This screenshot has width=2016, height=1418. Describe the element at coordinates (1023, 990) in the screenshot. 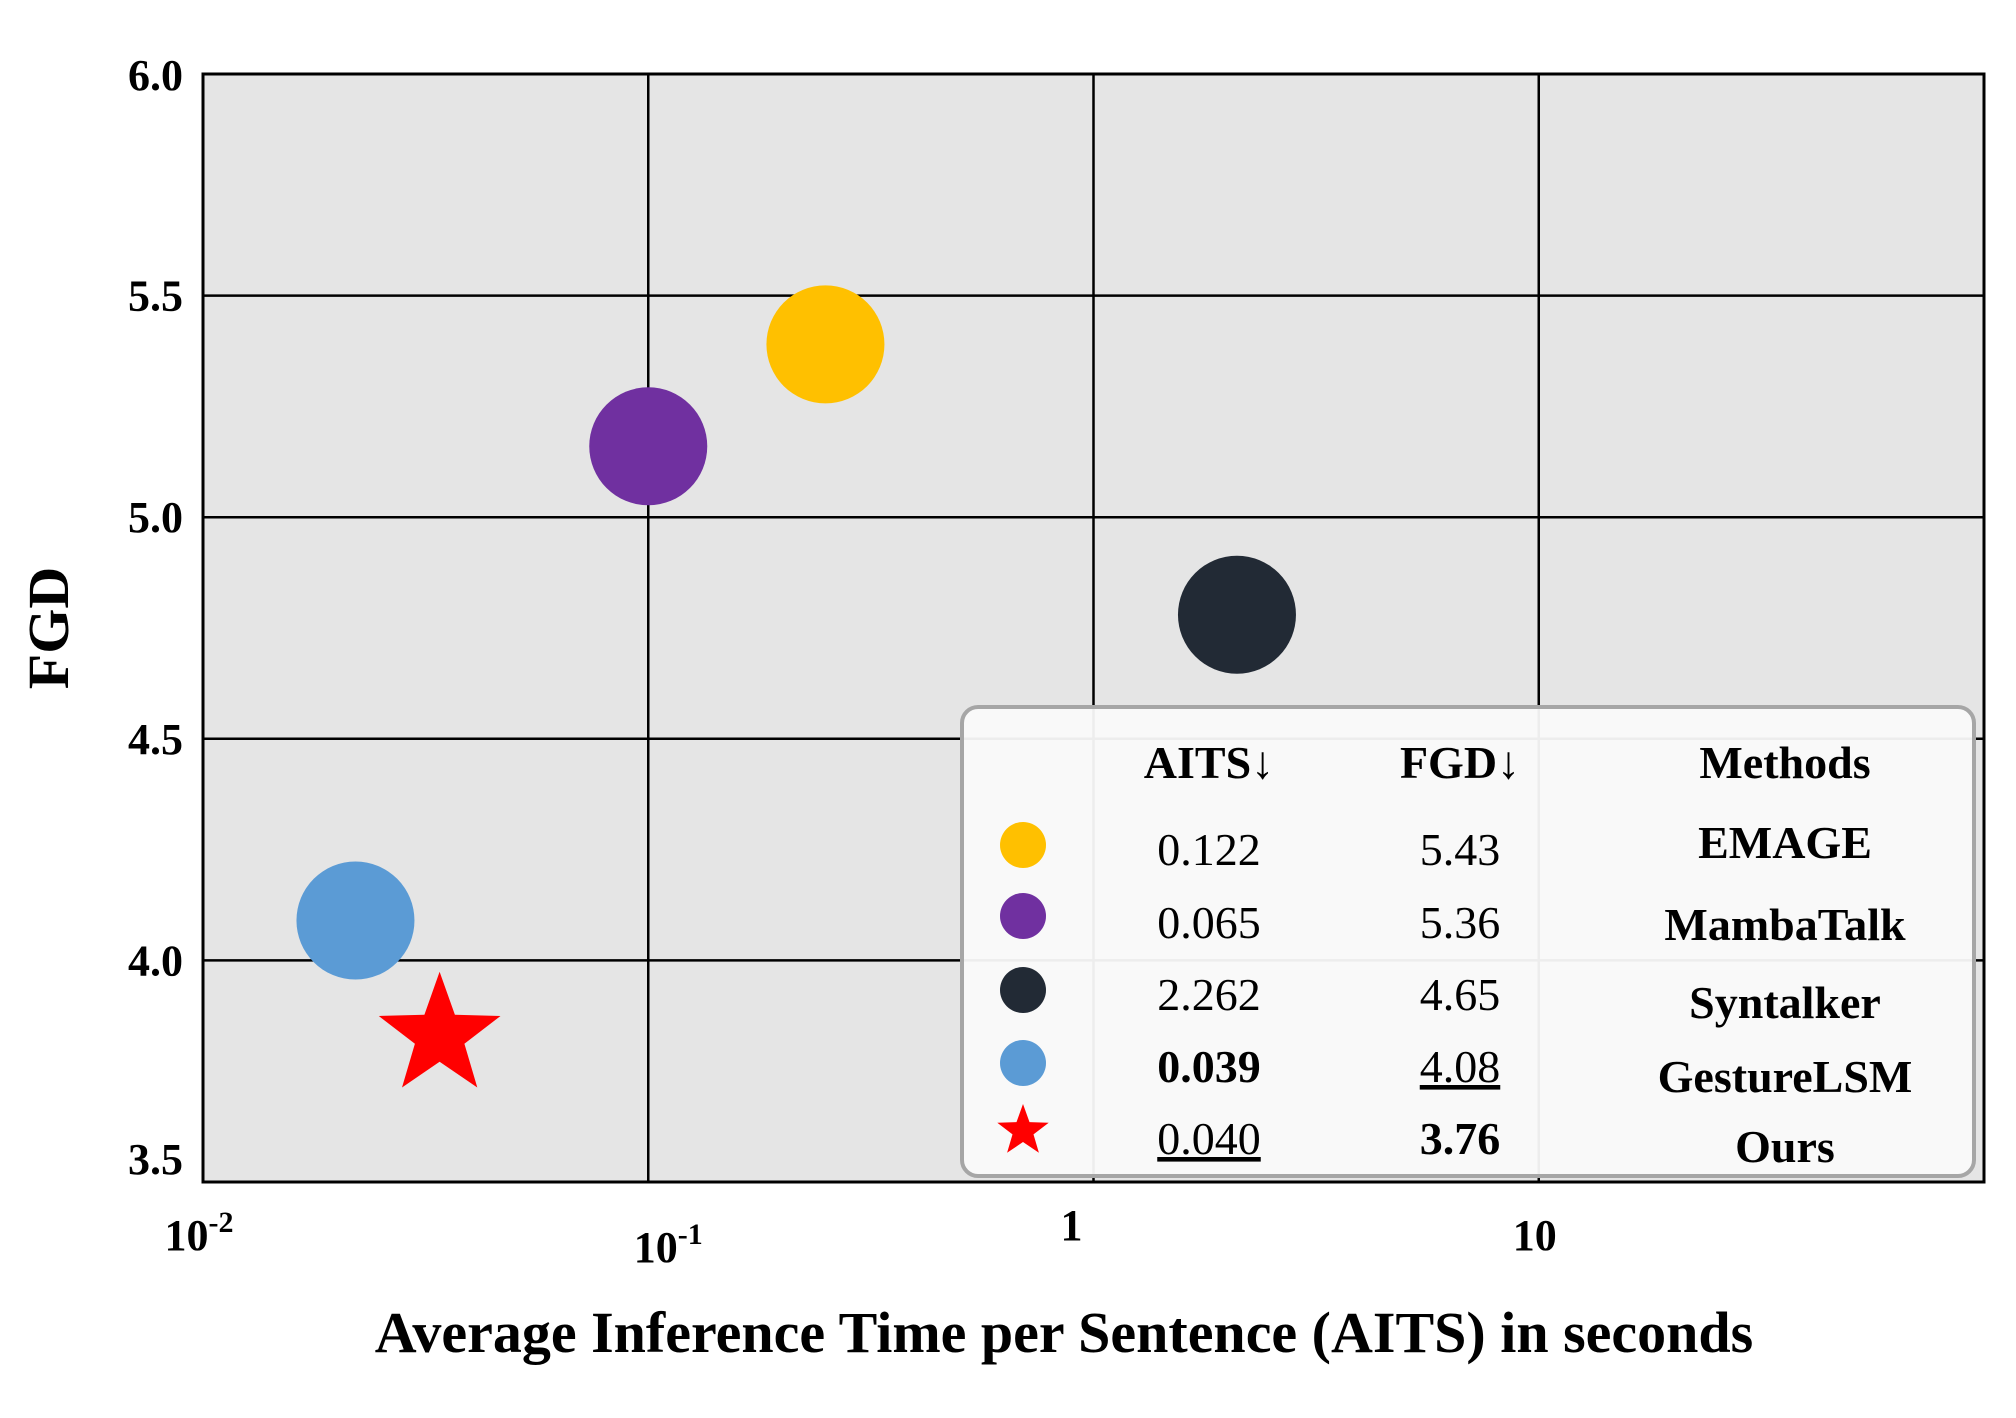

I see `legend-marker-syntalker` at that location.